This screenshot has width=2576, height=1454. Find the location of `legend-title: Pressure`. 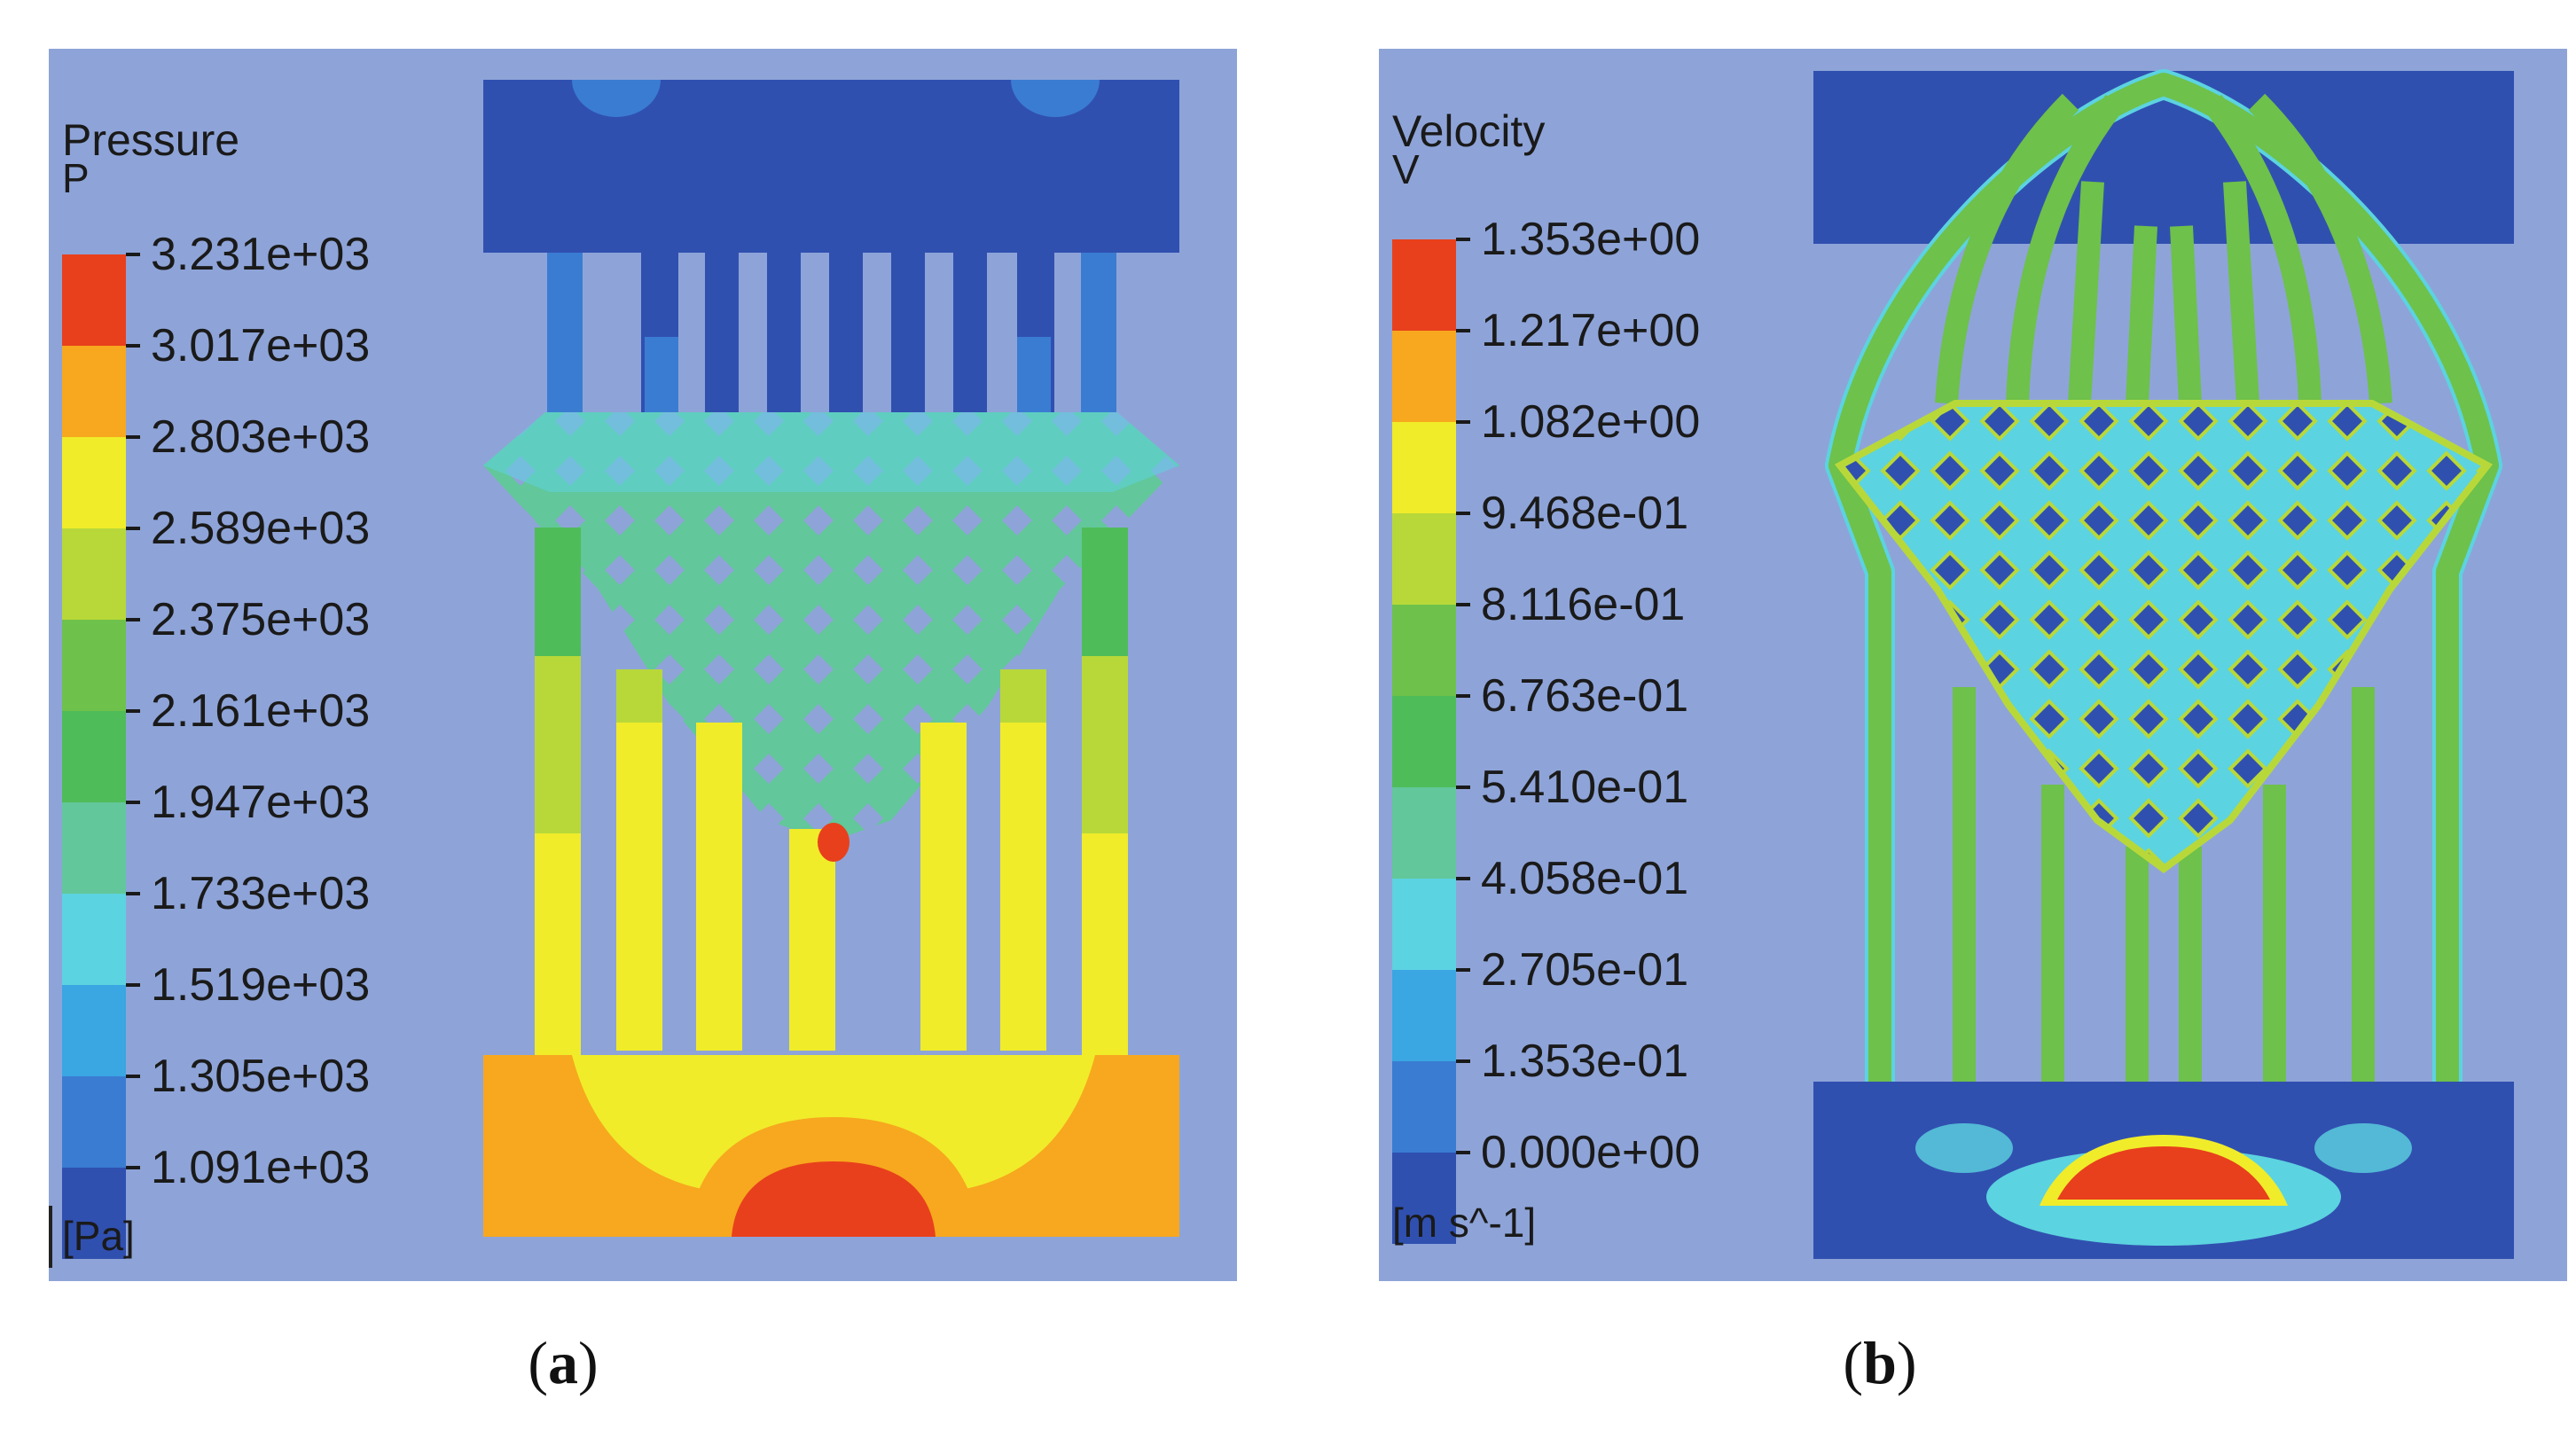

legend-title: Pressure is located at coordinates (150, 140).